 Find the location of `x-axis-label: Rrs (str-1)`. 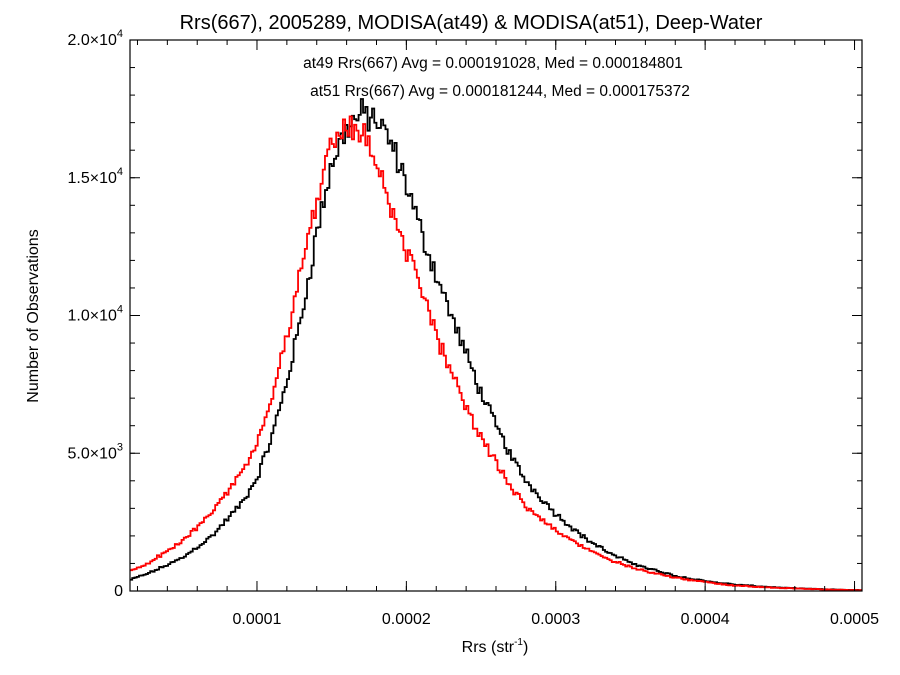

x-axis-label: Rrs (str-1) is located at coordinates (495, 646).